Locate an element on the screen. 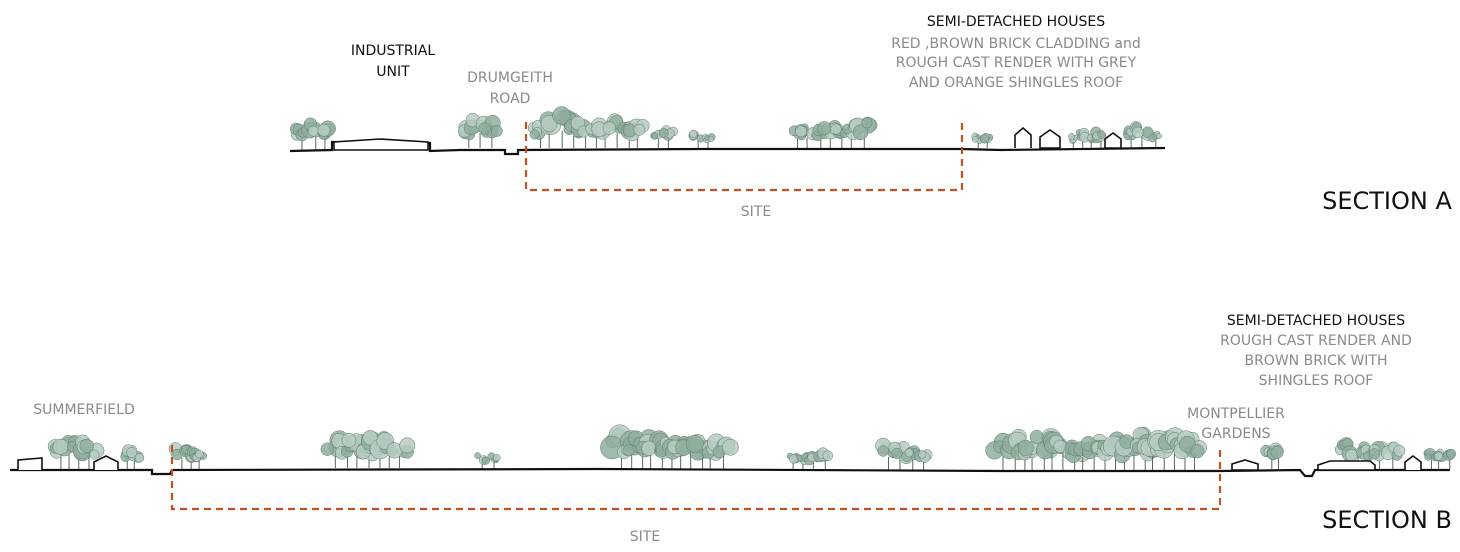 Image resolution: width=1460 pixels, height=552 pixels. label: SHINGLES ROOF is located at coordinates (1316, 381).